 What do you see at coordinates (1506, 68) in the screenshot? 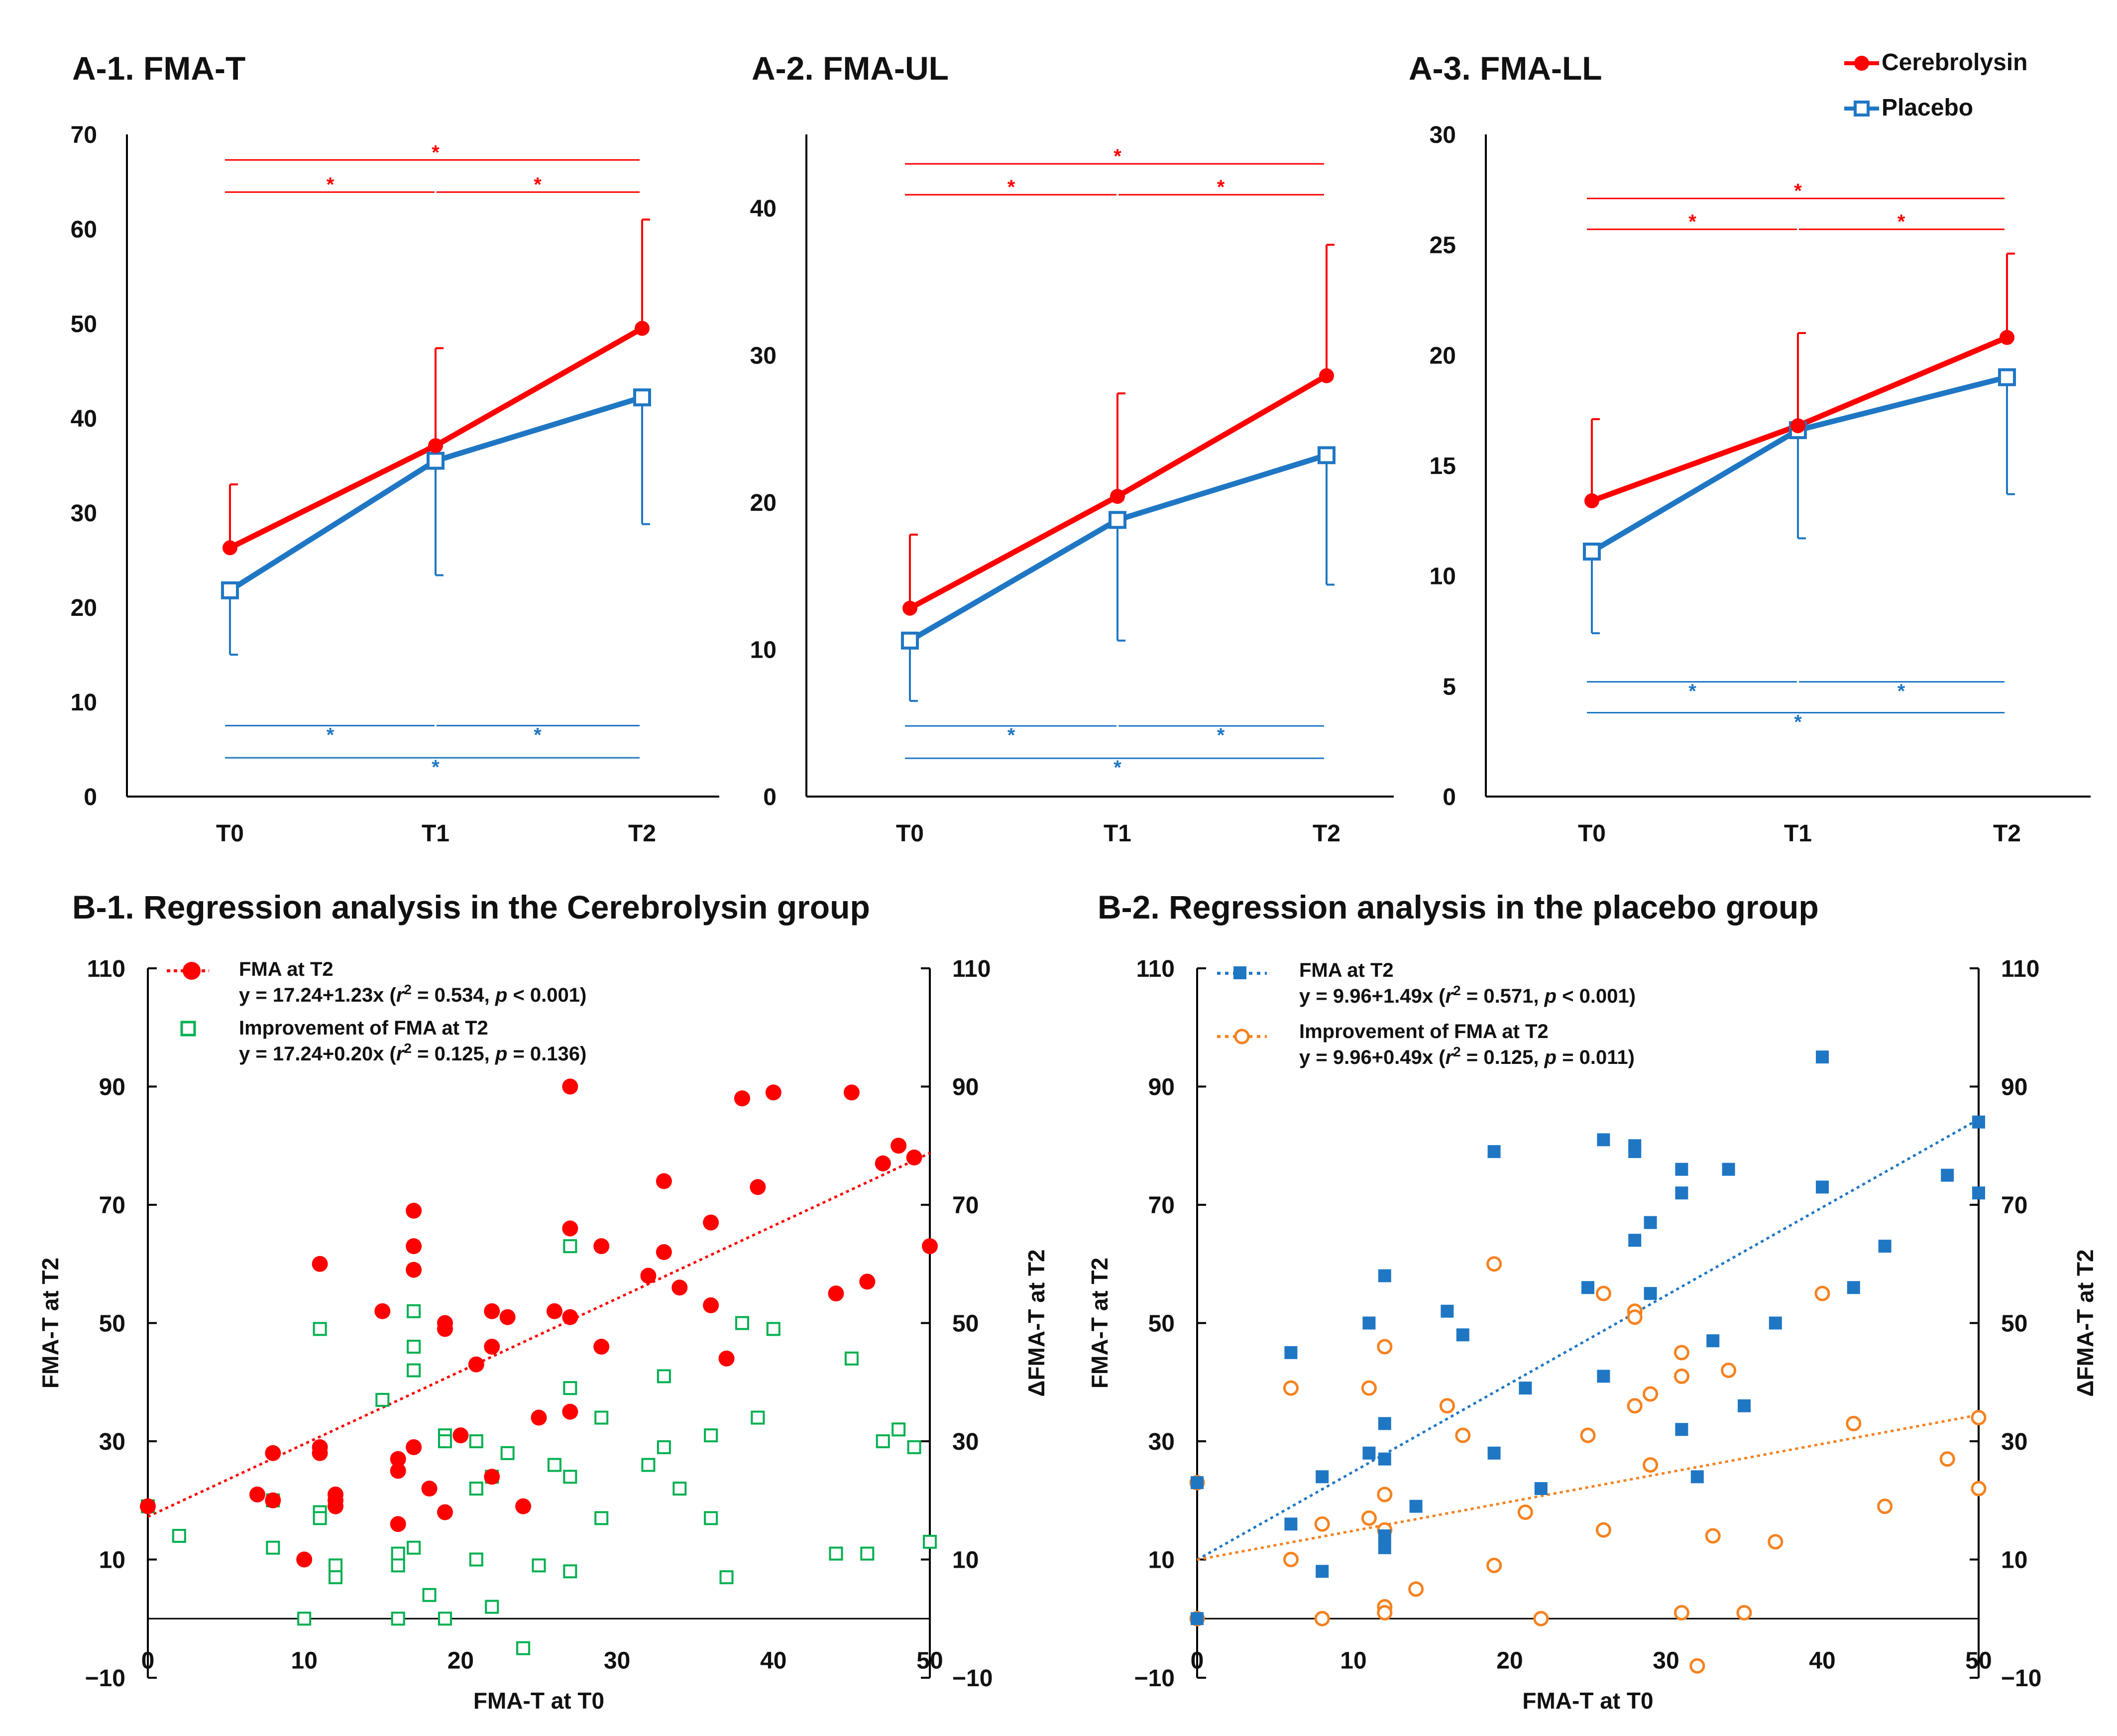
I see `title-a3: A-3. FMA-LL` at bounding box center [1506, 68].